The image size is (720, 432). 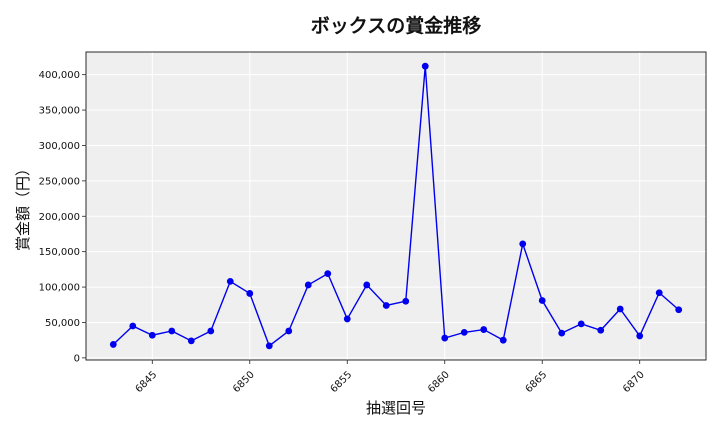 I want to click on y-tick-label: 350,000, so click(x=59, y=111).